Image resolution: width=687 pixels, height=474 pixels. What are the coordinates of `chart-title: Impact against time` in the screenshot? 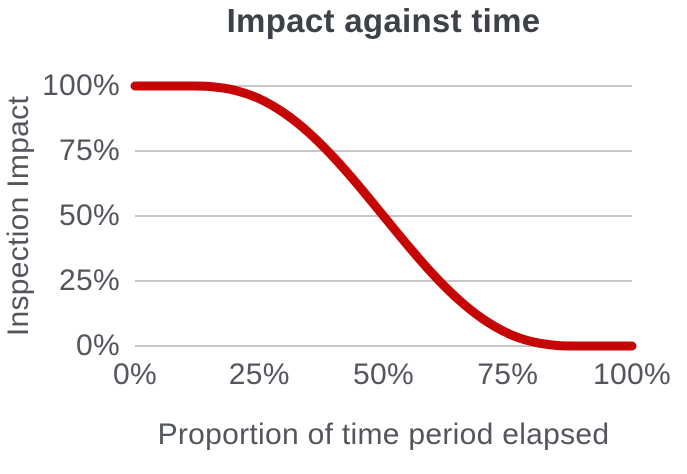 It's located at (383, 20).